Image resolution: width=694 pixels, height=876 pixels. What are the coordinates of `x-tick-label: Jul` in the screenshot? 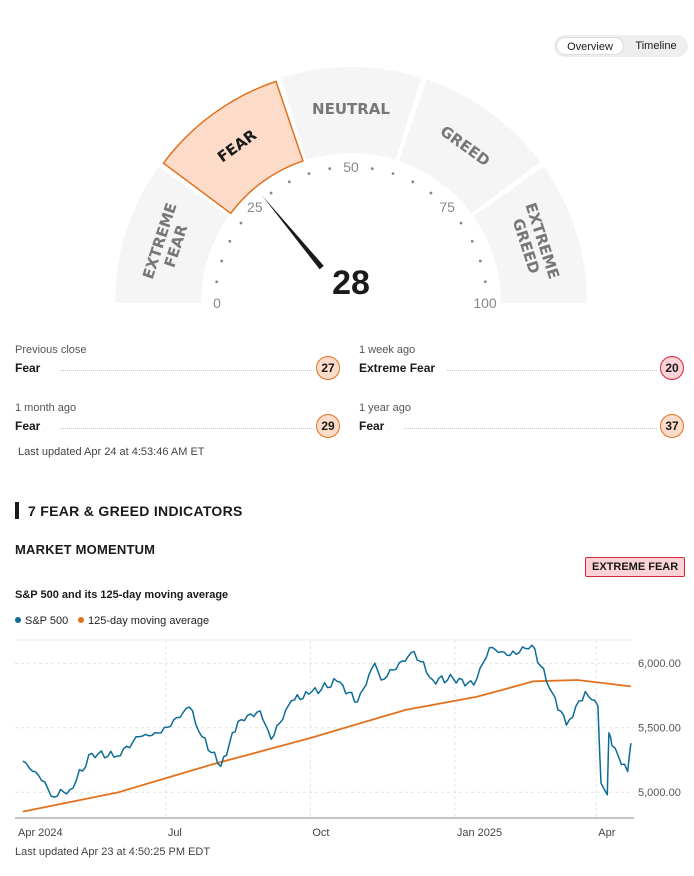 It's located at (175, 833).